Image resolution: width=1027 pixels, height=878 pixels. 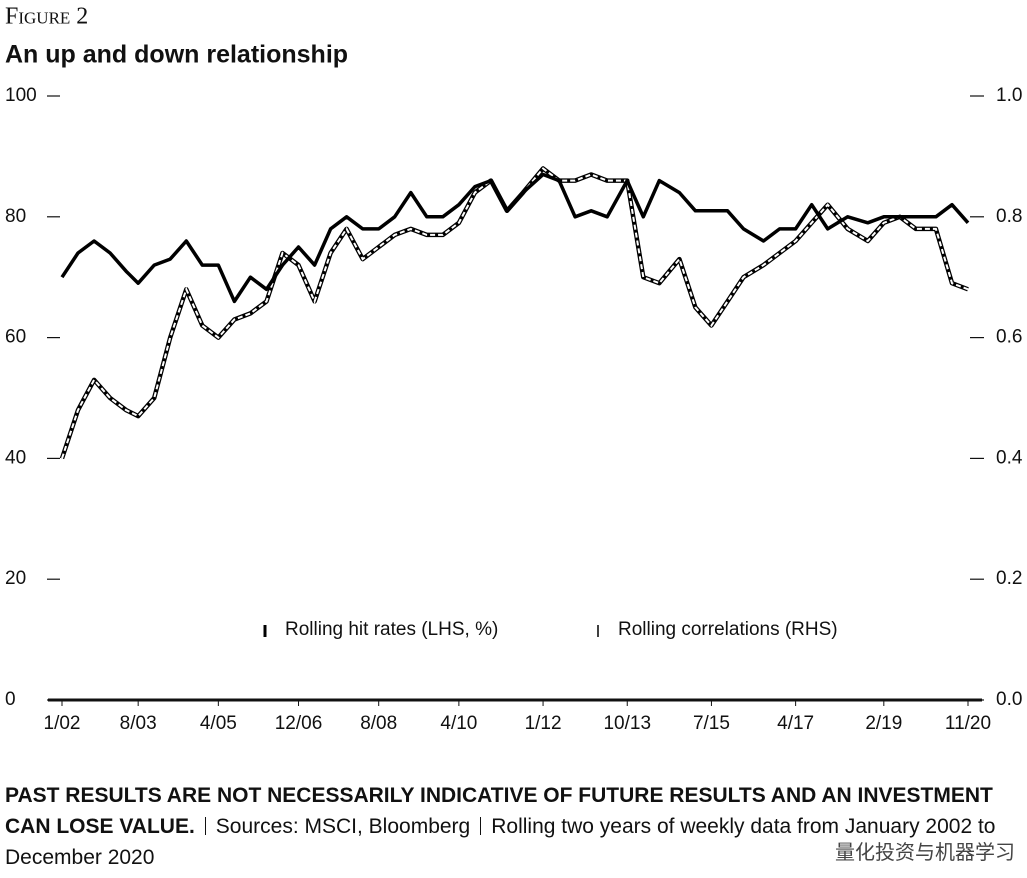 What do you see at coordinates (458, 723) in the screenshot?
I see `x-tick-label: 4/10` at bounding box center [458, 723].